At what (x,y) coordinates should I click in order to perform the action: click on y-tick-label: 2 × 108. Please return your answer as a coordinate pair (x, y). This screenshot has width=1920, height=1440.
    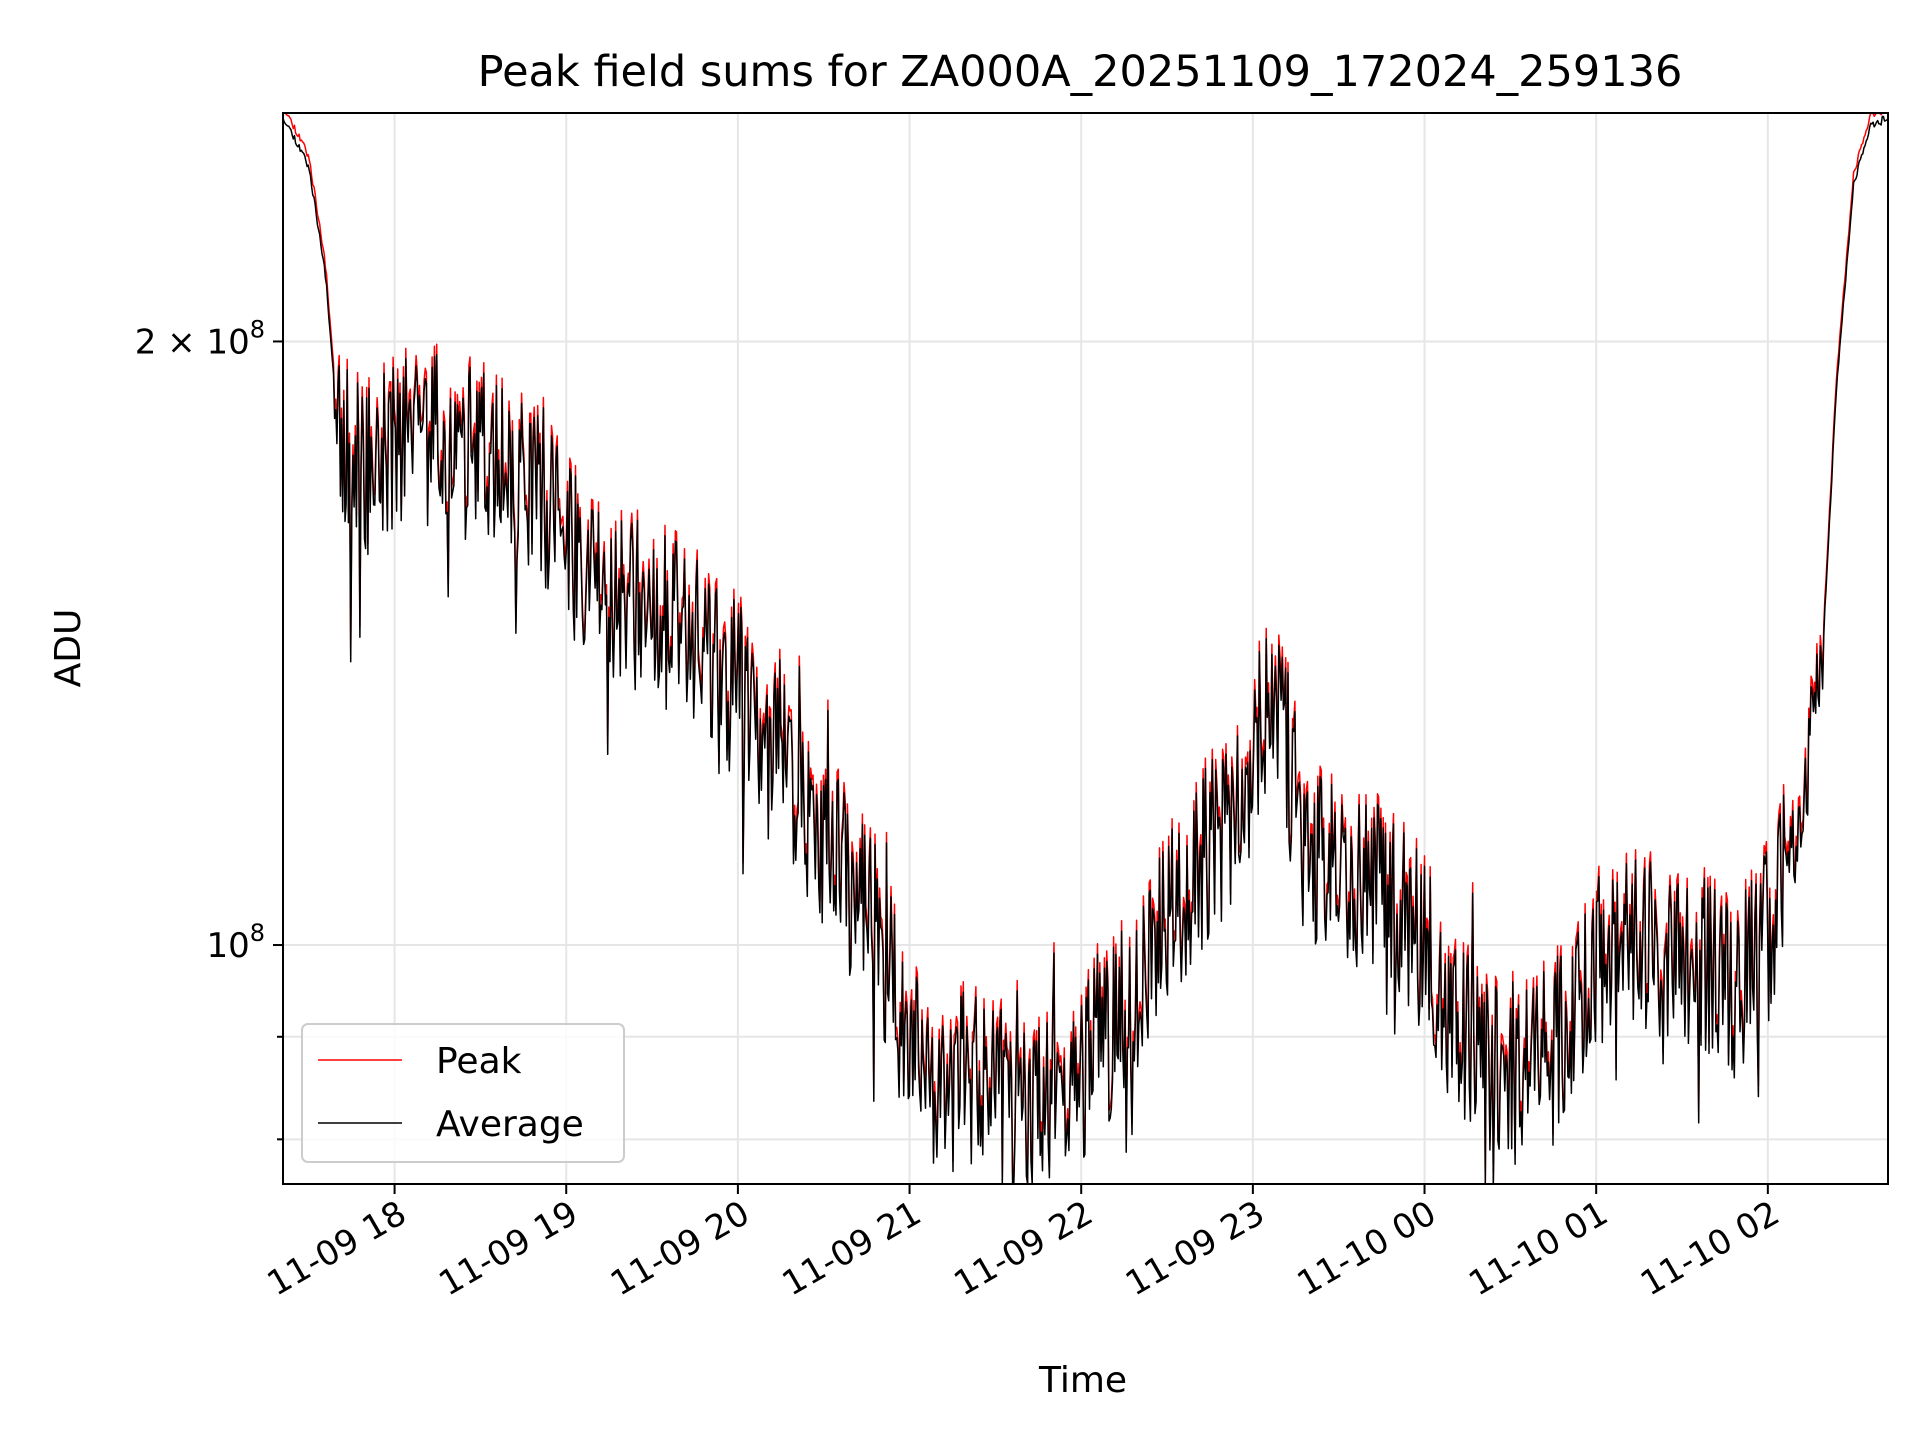
    Looking at the image, I should click on (200, 338).